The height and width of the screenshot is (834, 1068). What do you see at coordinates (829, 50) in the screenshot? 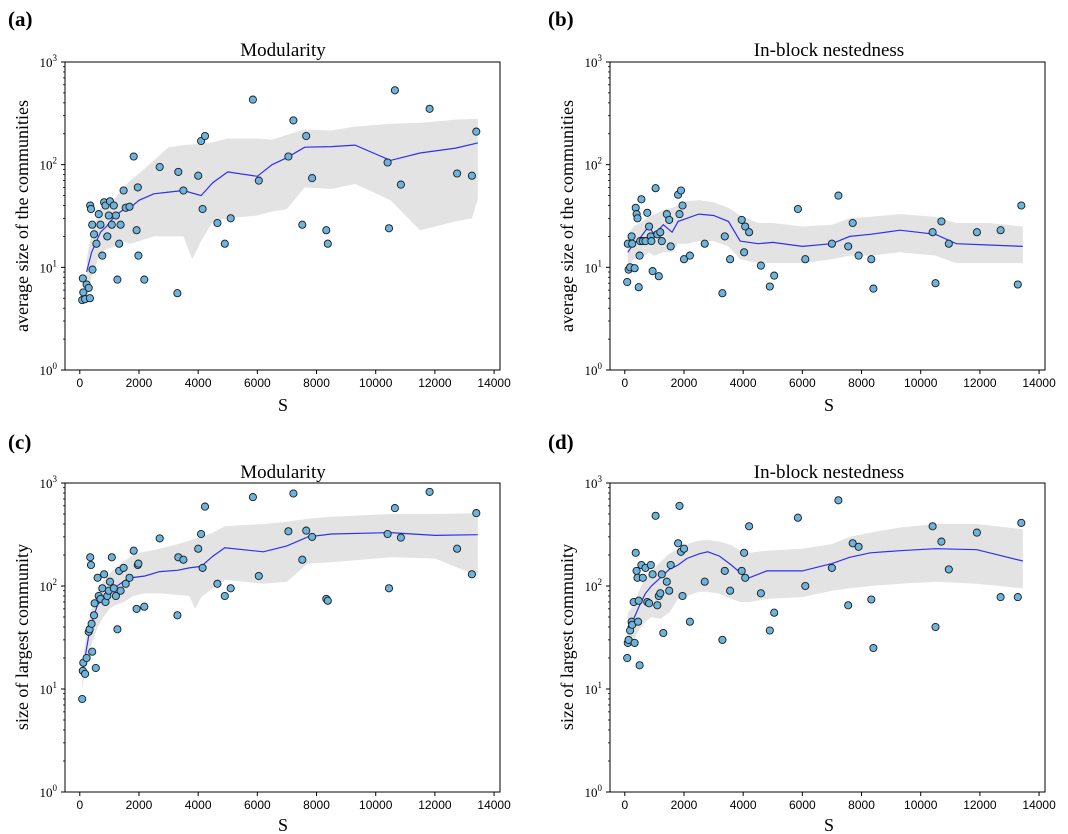
I see `panel-title-b: In-block nestedness` at bounding box center [829, 50].